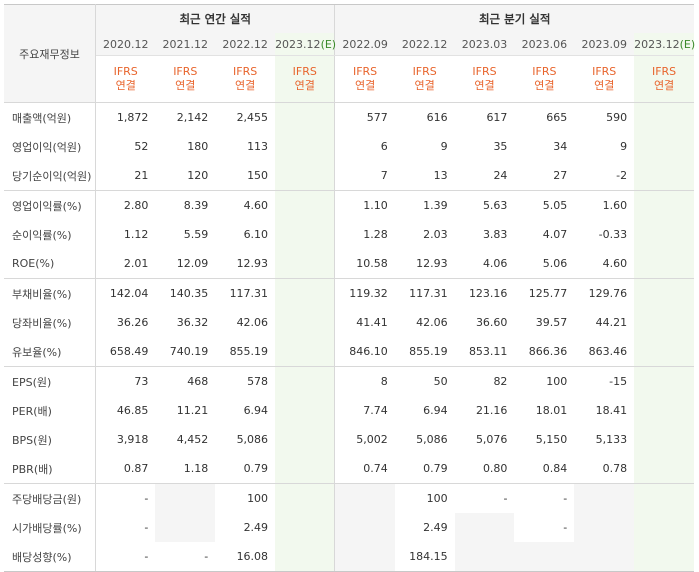 The image size is (699, 572). Describe the element at coordinates (604, 176) in the screenshot. I see `table-cell: -2` at that location.